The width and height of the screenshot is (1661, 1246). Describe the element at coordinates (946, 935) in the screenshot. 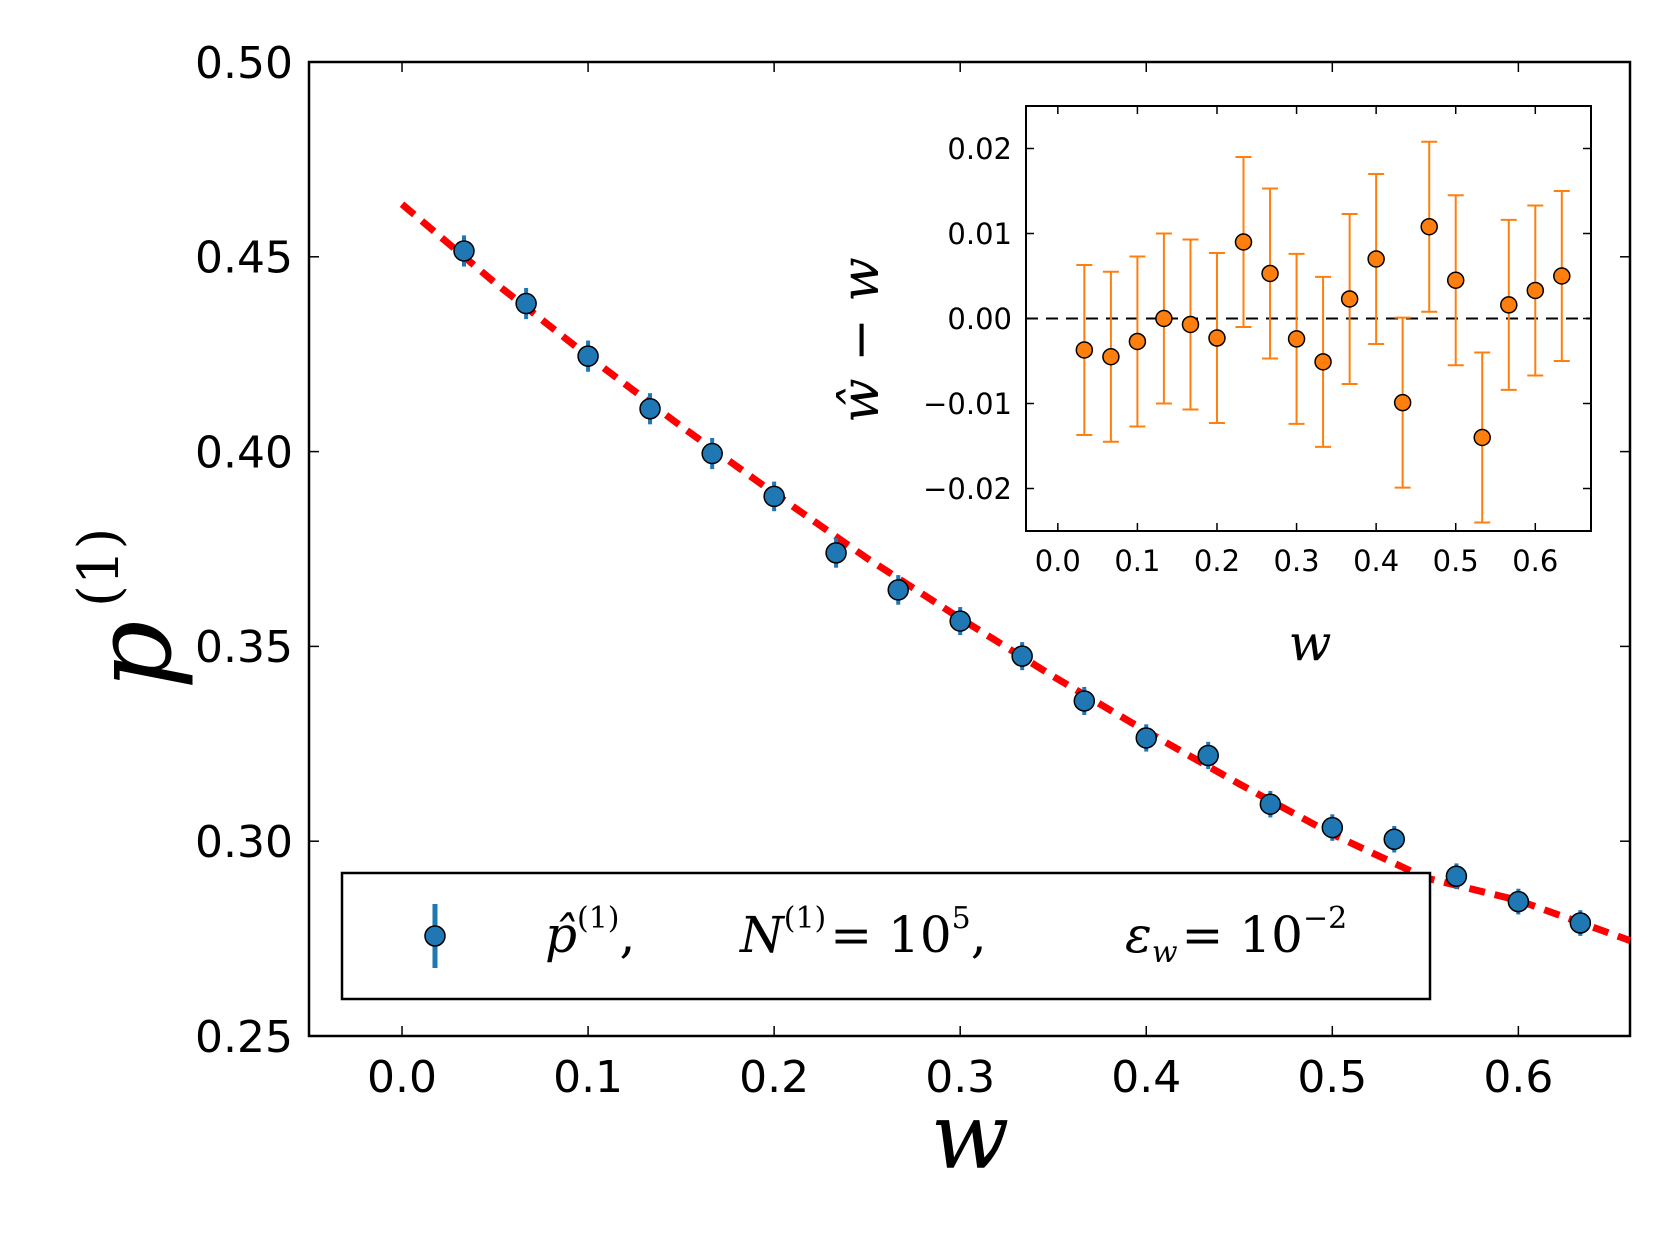

I see `legend-label: p̂(1), N(1)= 105, εw= 10−2` at that location.